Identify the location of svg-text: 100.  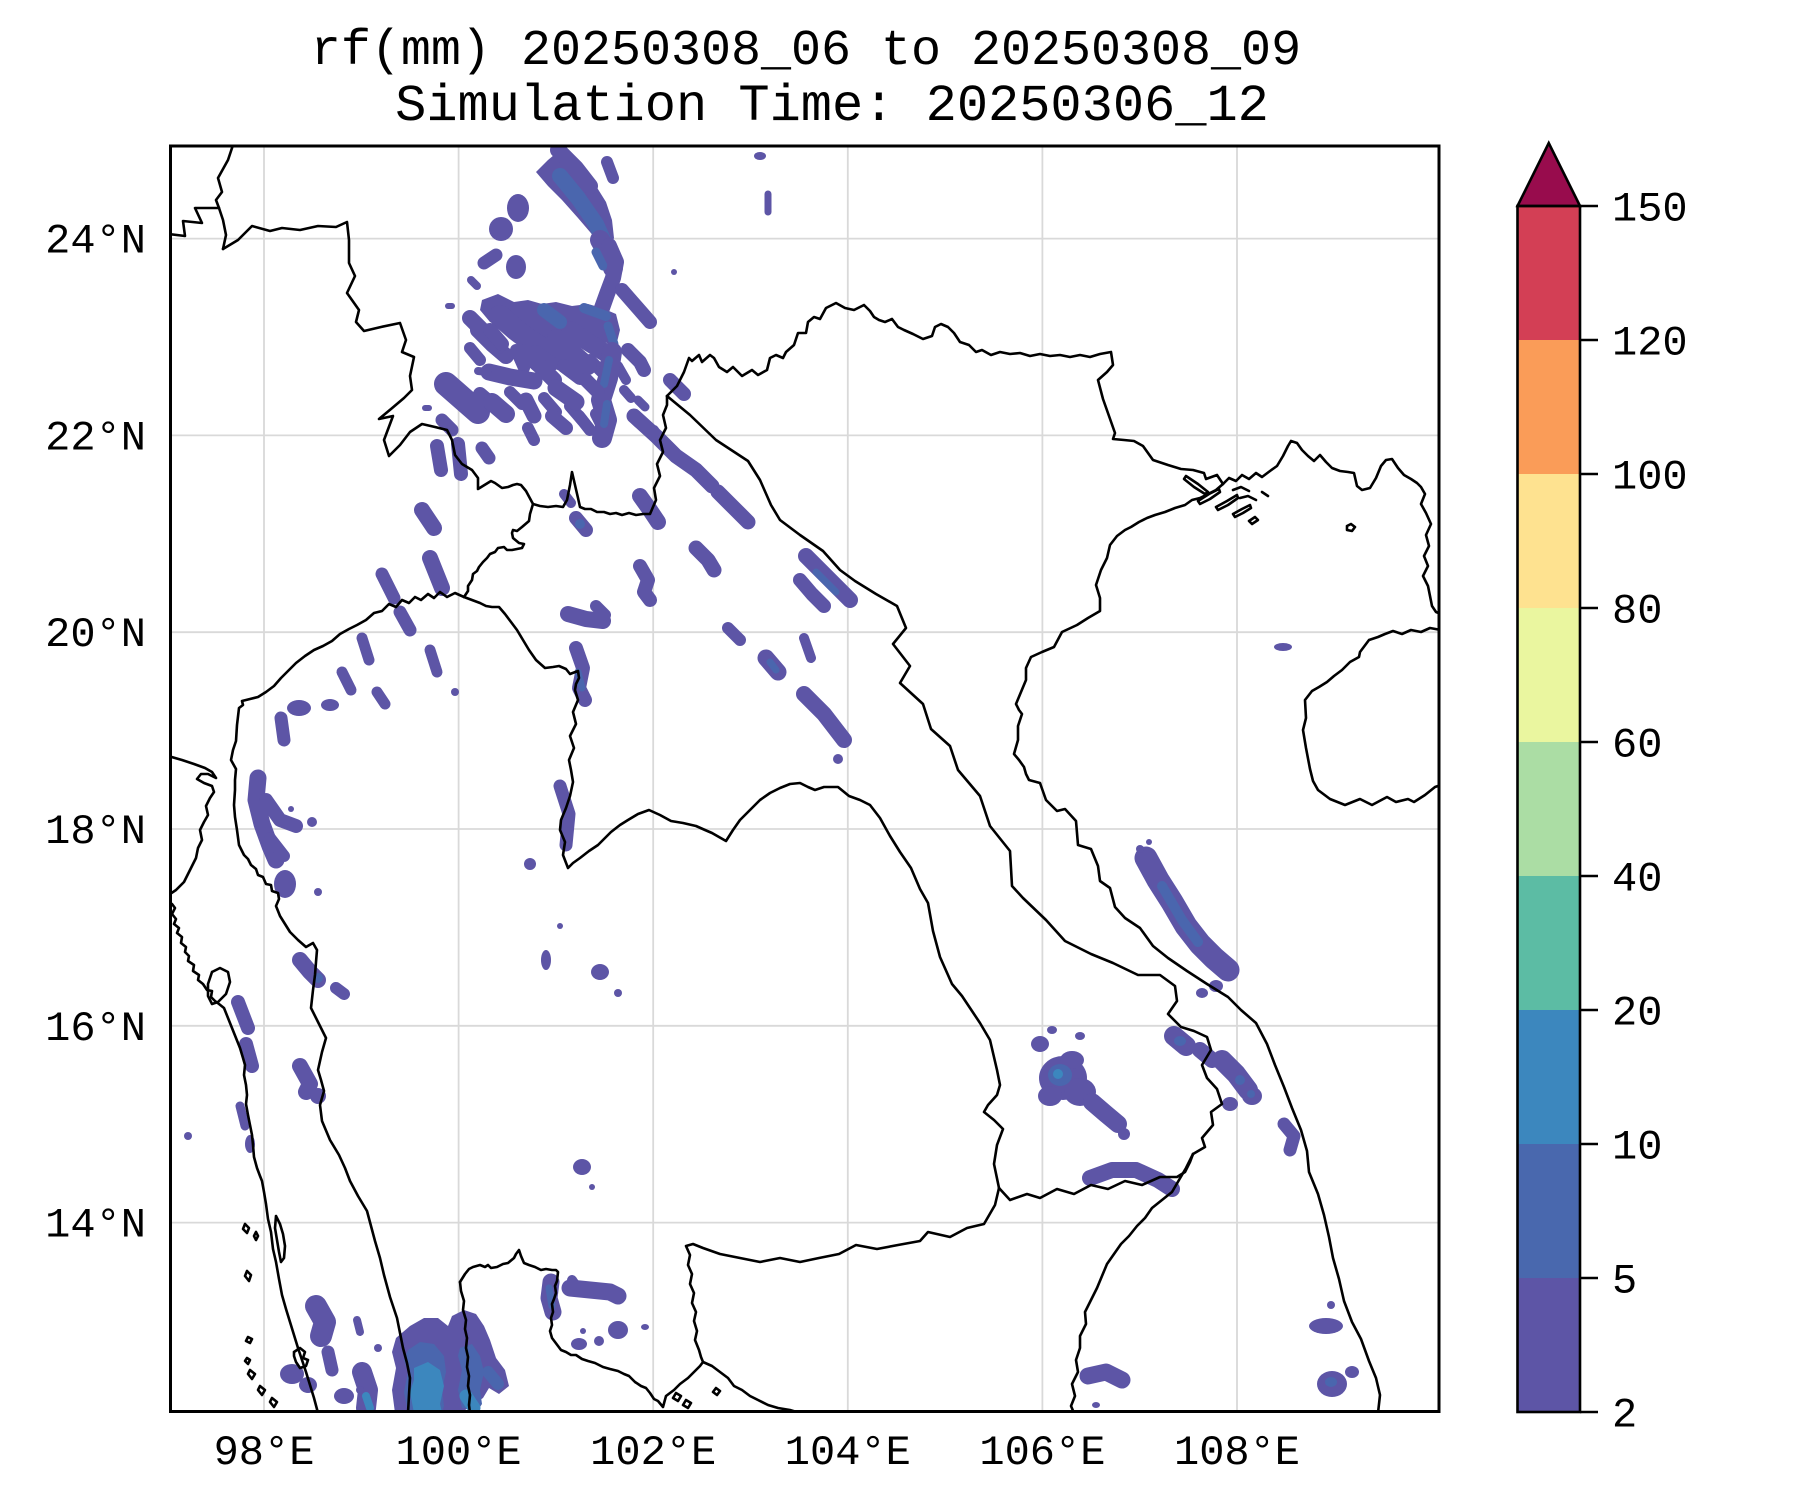
(1650, 478).